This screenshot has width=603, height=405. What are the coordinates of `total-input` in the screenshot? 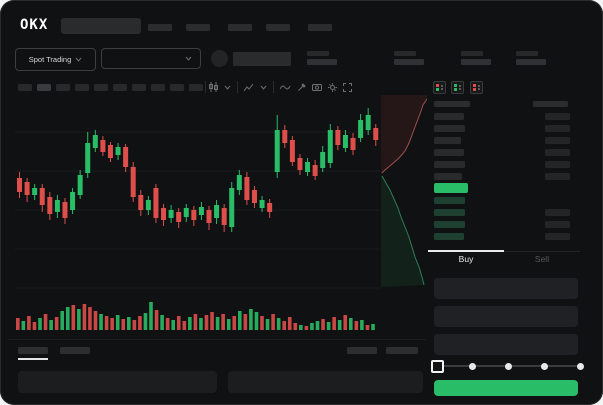 It's located at (506, 344).